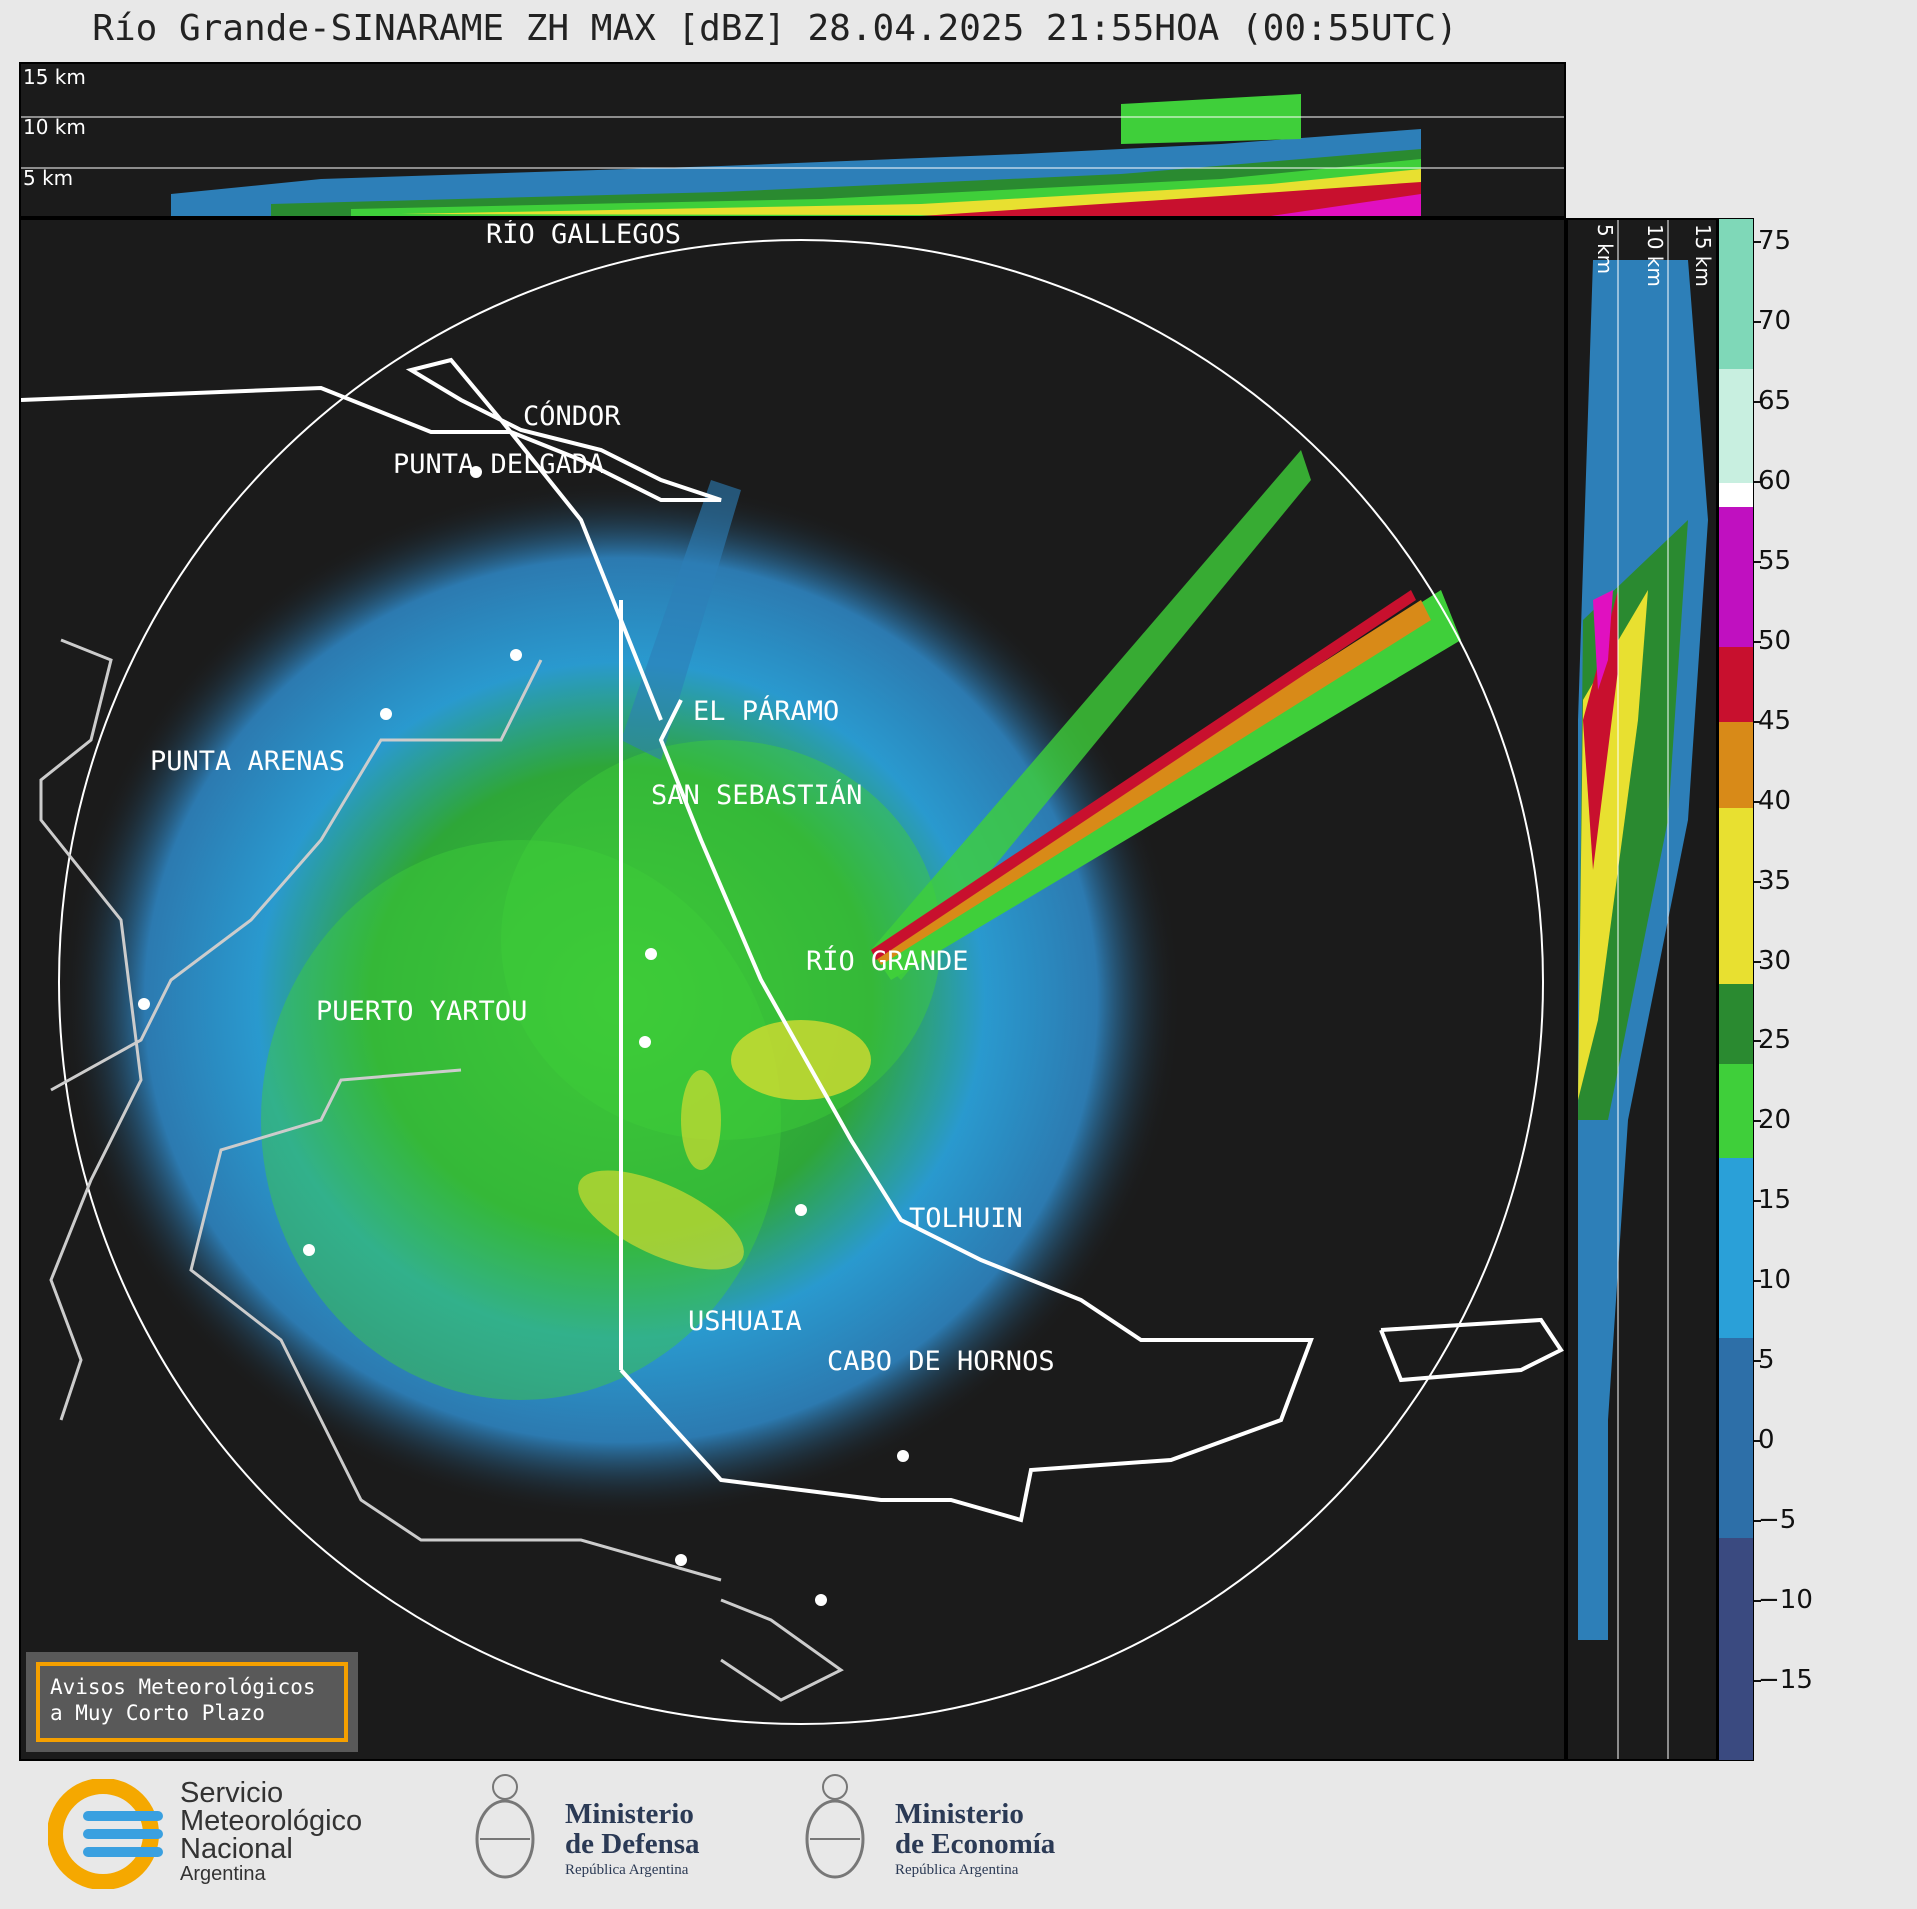  I want to click on colorbar-tick-label: 35, so click(1775, 880).